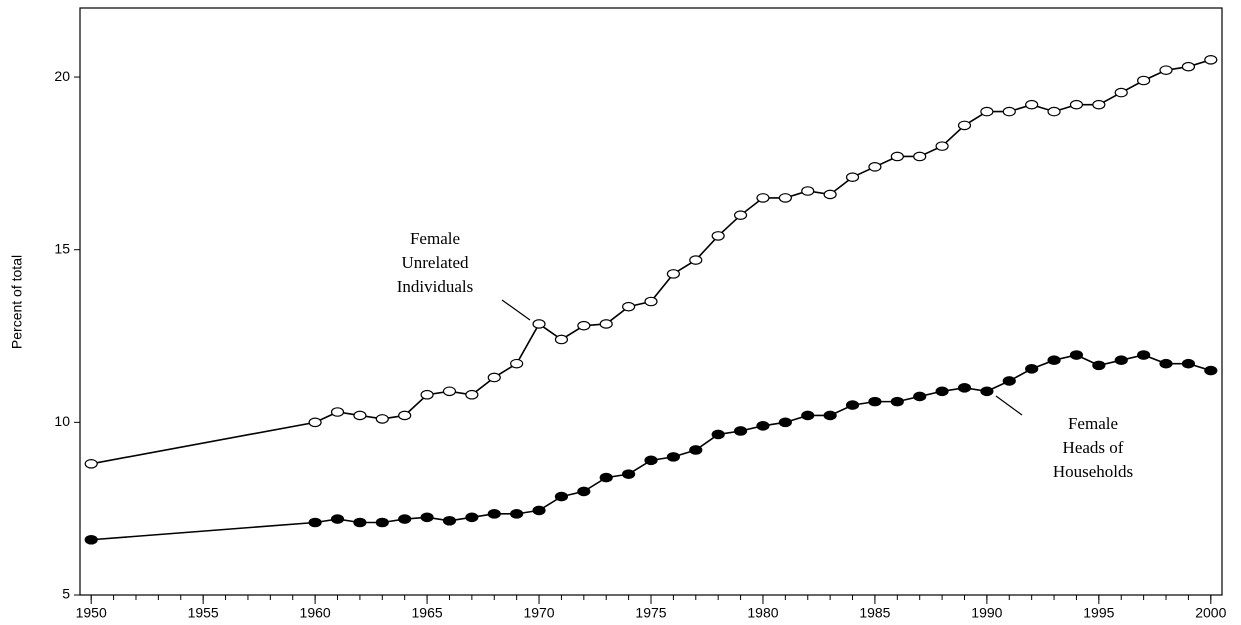  What do you see at coordinates (1098, 613) in the screenshot?
I see `x-tick-label: 1995` at bounding box center [1098, 613].